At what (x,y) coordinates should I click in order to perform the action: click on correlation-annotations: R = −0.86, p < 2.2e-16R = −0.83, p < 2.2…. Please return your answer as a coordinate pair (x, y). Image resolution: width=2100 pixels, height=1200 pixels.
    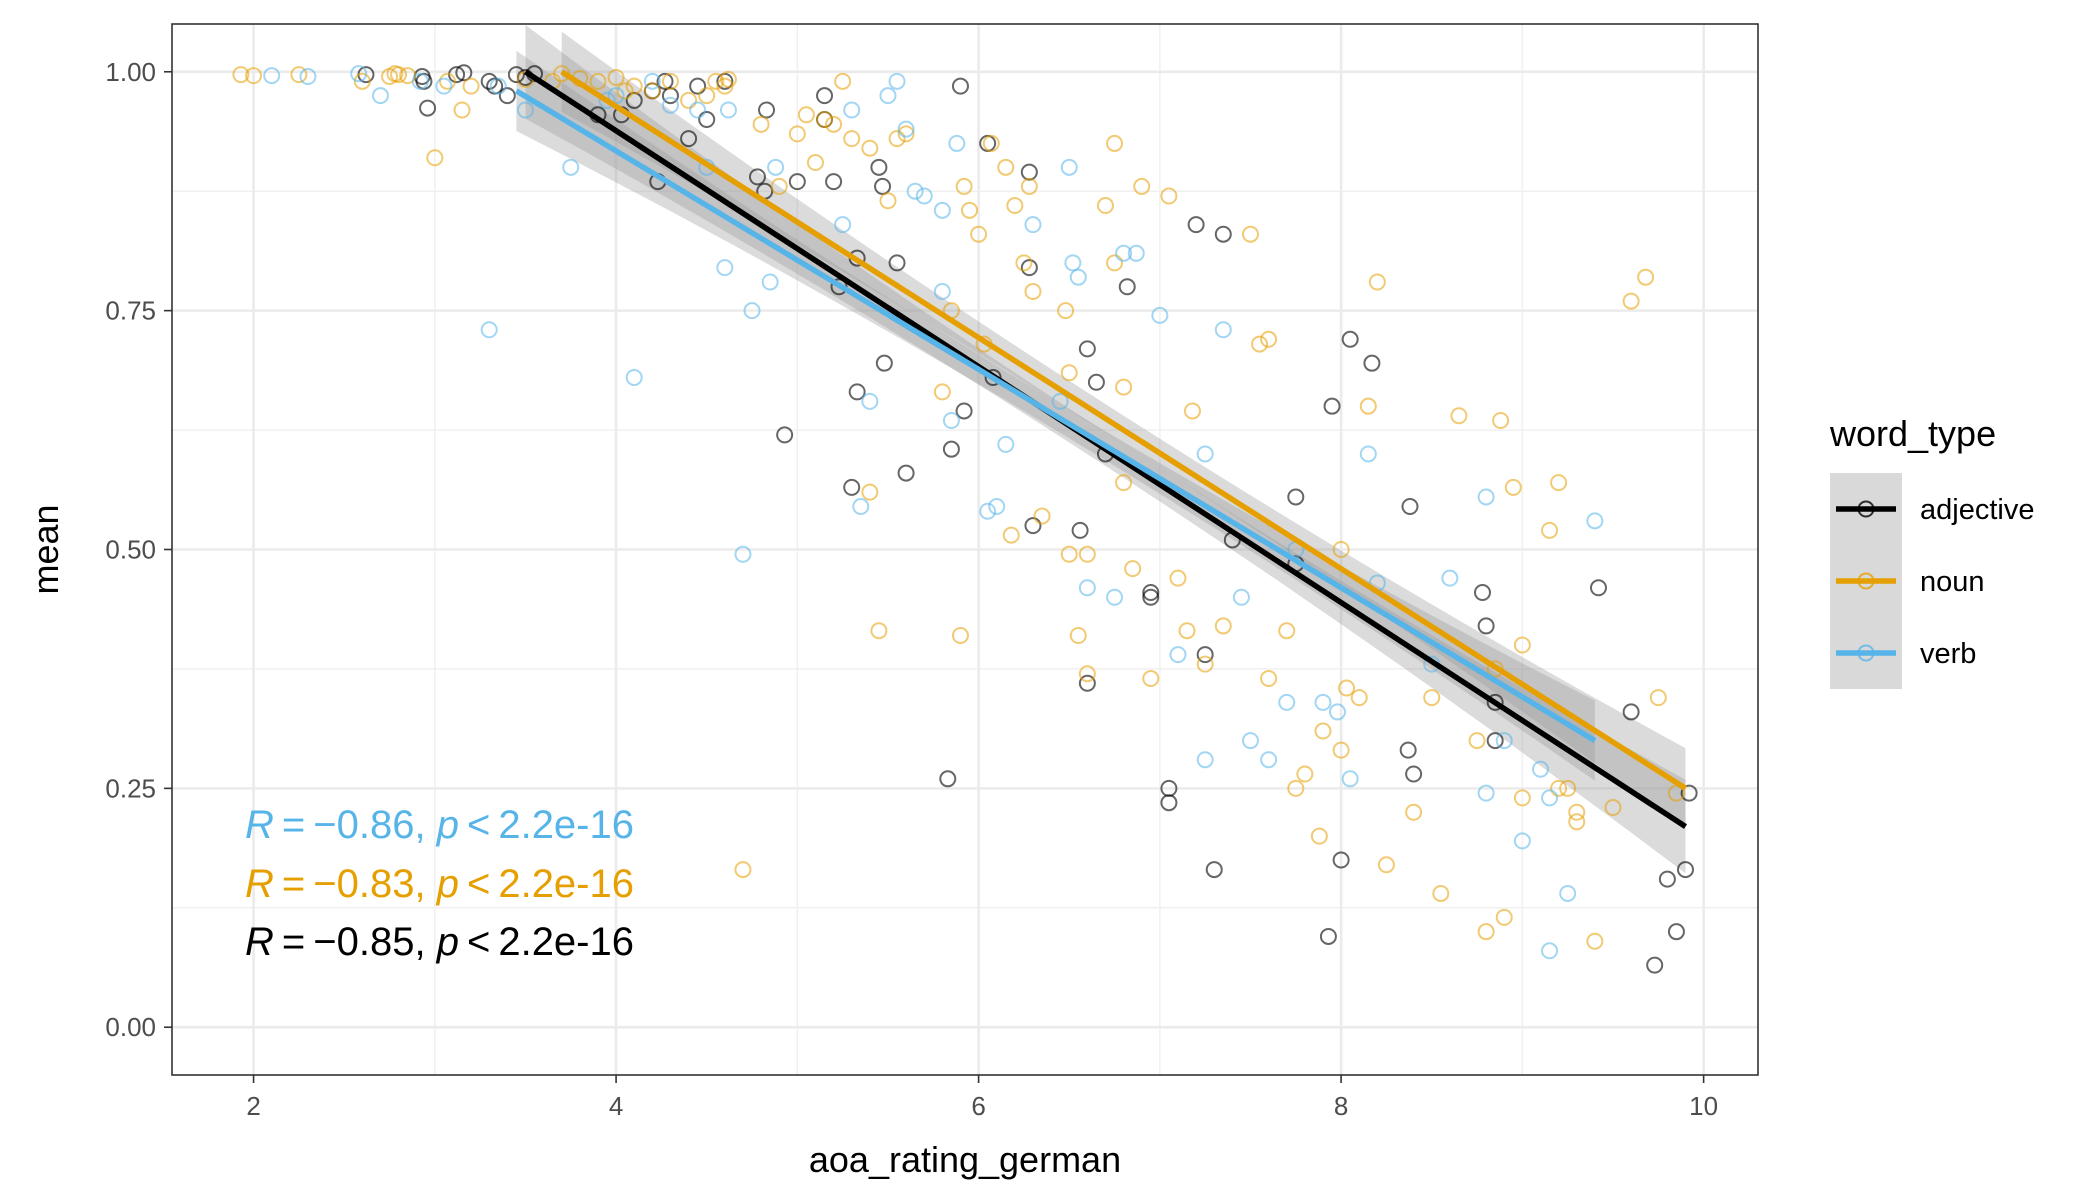
    Looking at the image, I should click on (439, 883).